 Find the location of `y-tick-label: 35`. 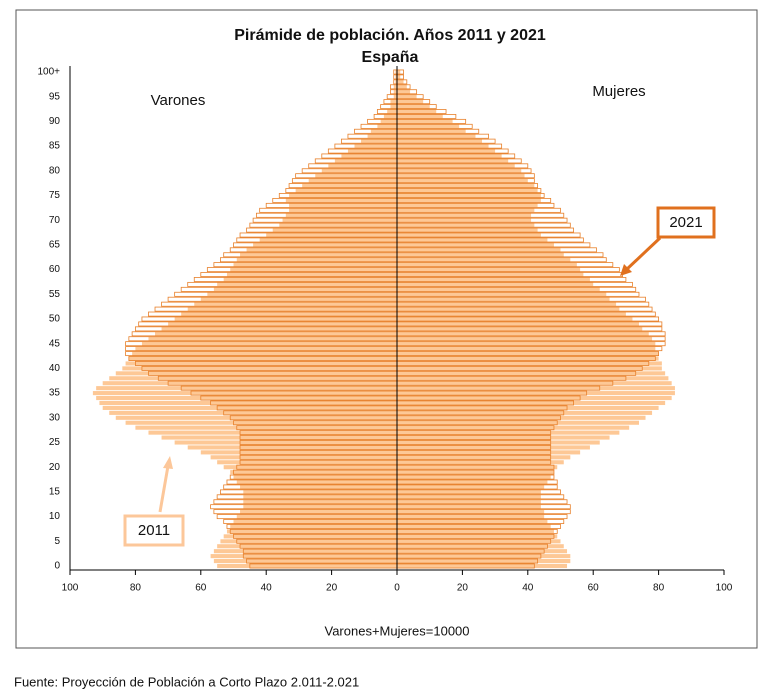

y-tick-label: 35 is located at coordinates (55, 393).